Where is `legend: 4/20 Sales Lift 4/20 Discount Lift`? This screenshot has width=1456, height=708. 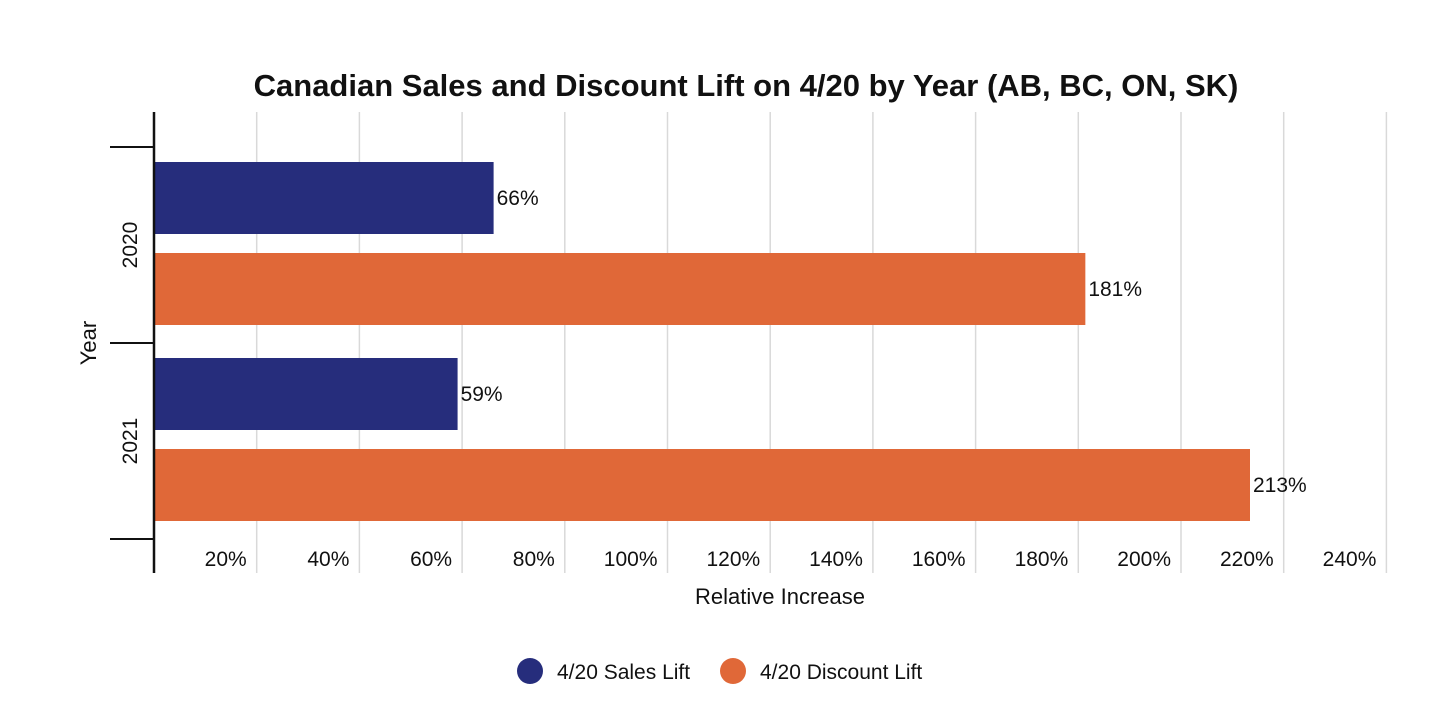
legend: 4/20 Sales Lift 4/20 Discount Lift is located at coordinates (719, 671).